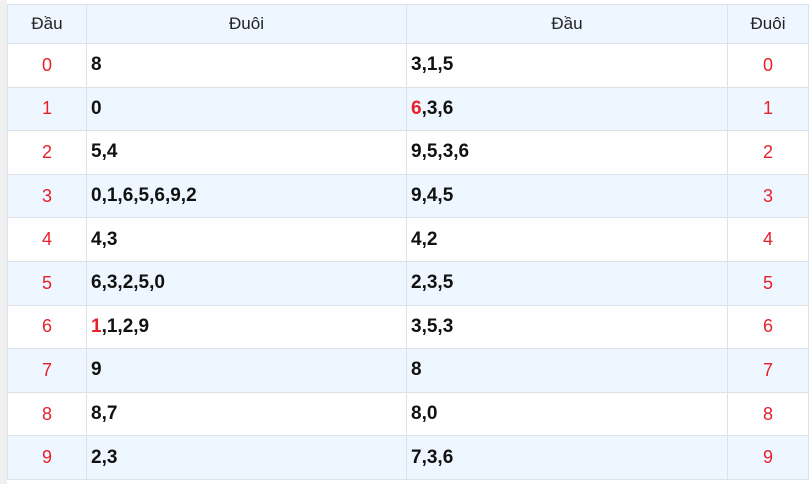 The width and height of the screenshot is (812, 484). I want to click on dau-cell: 0, so click(47, 65).